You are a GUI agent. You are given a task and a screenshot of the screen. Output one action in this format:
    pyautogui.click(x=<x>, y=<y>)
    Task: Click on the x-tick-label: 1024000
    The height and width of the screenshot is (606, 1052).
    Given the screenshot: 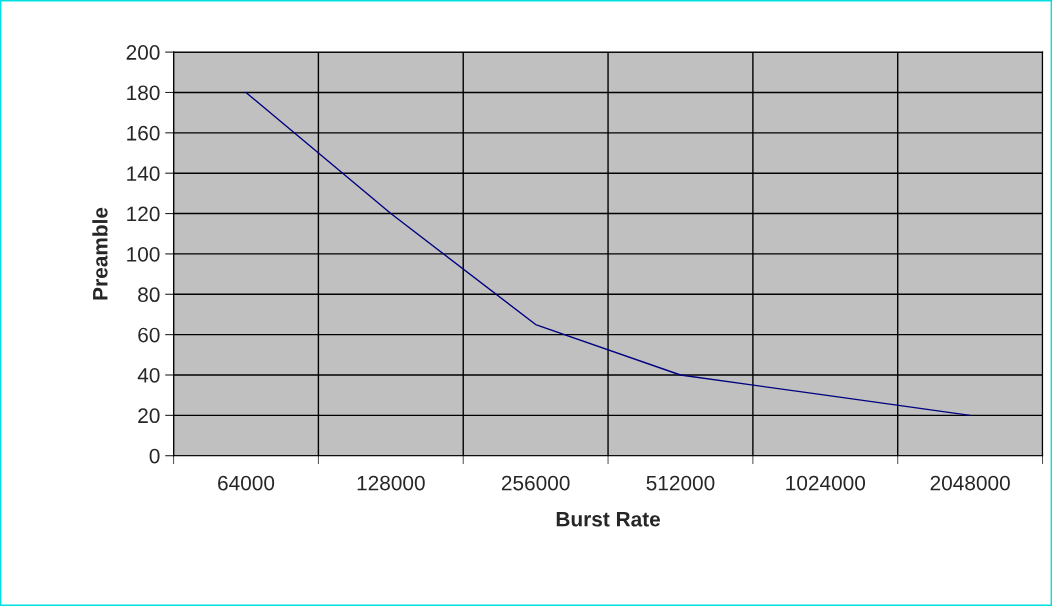 What is the action you would take?
    pyautogui.click(x=826, y=483)
    